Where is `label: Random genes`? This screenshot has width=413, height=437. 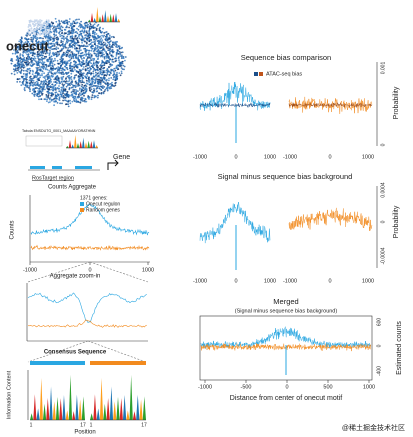 label: Random genes is located at coordinates (103, 210).